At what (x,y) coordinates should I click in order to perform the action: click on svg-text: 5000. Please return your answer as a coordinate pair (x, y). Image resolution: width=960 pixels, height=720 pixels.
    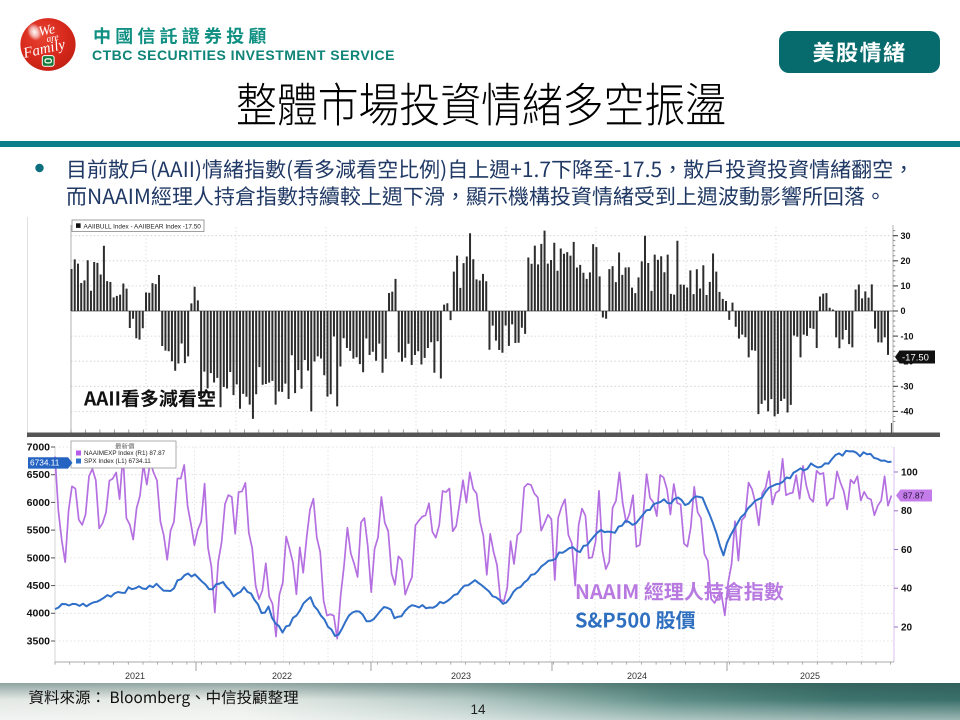
    Looking at the image, I should click on (39, 558).